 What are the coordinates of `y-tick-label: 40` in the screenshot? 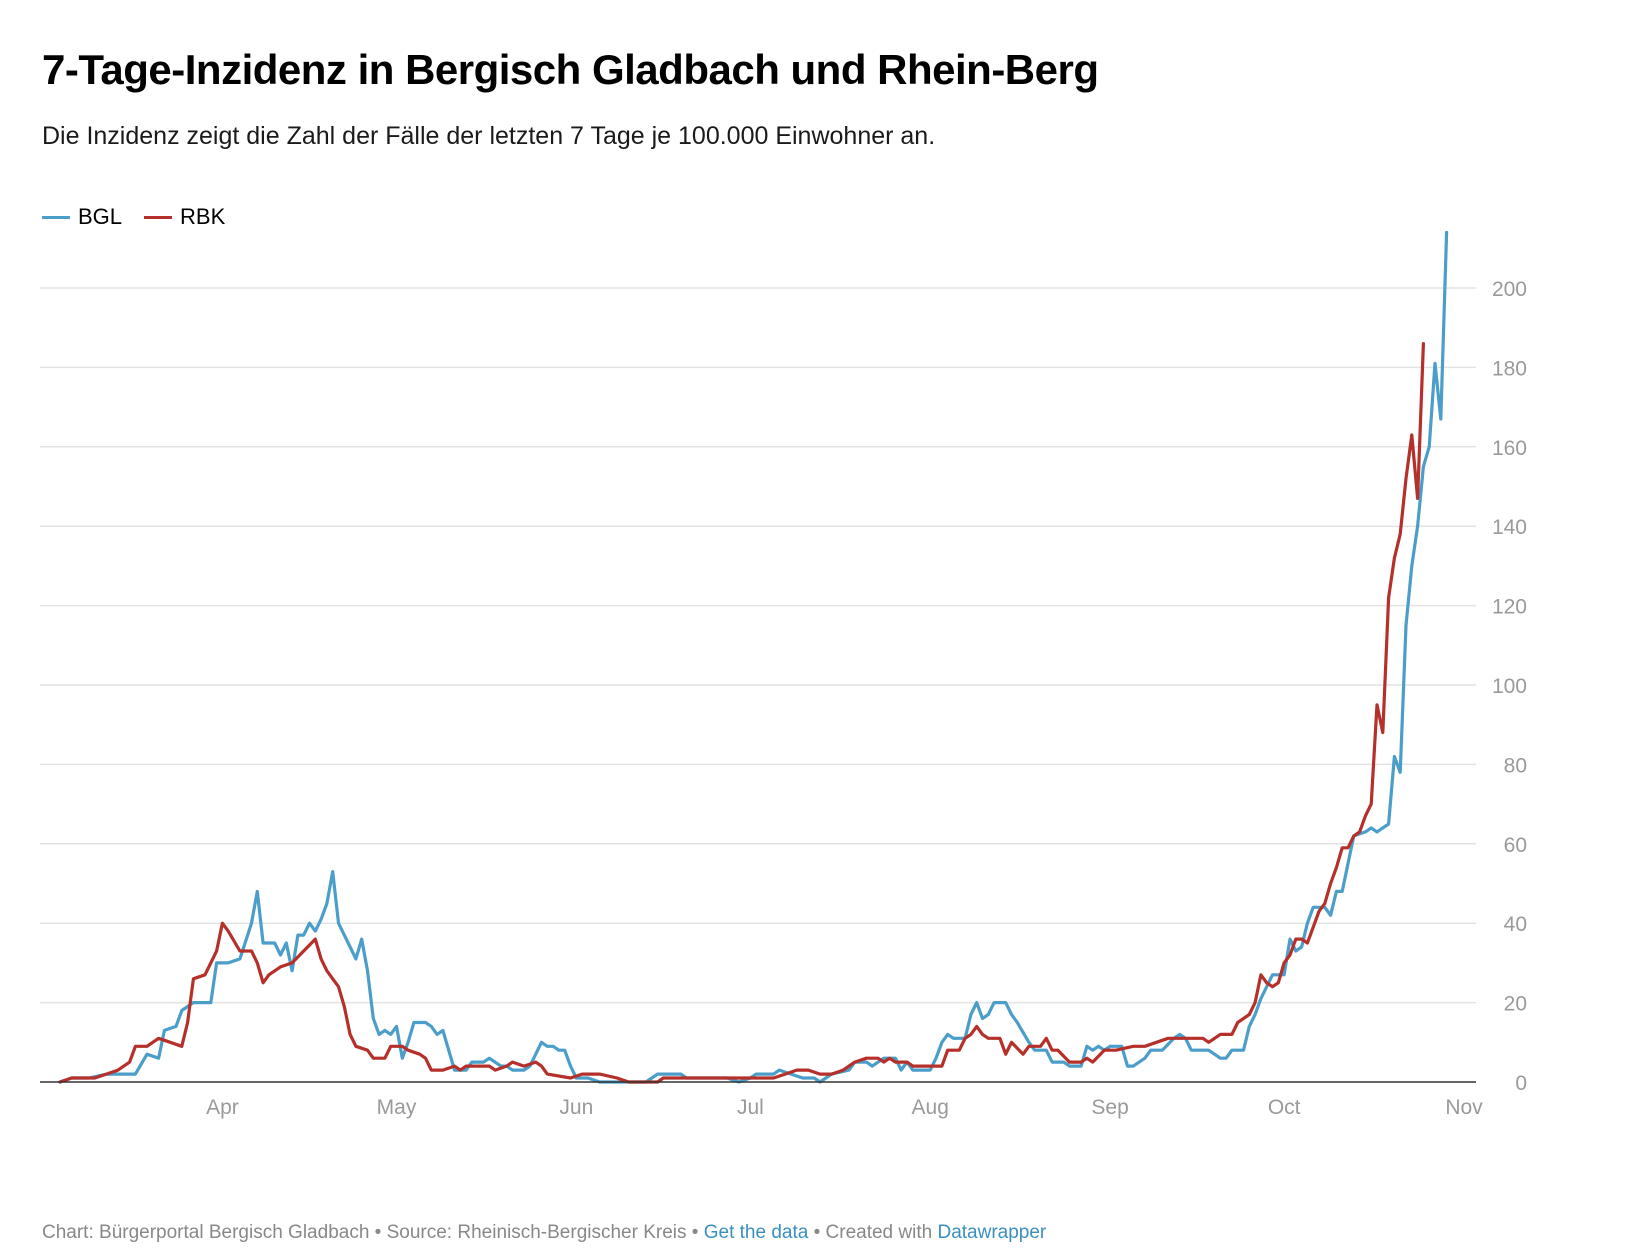 It's located at (1515, 924).